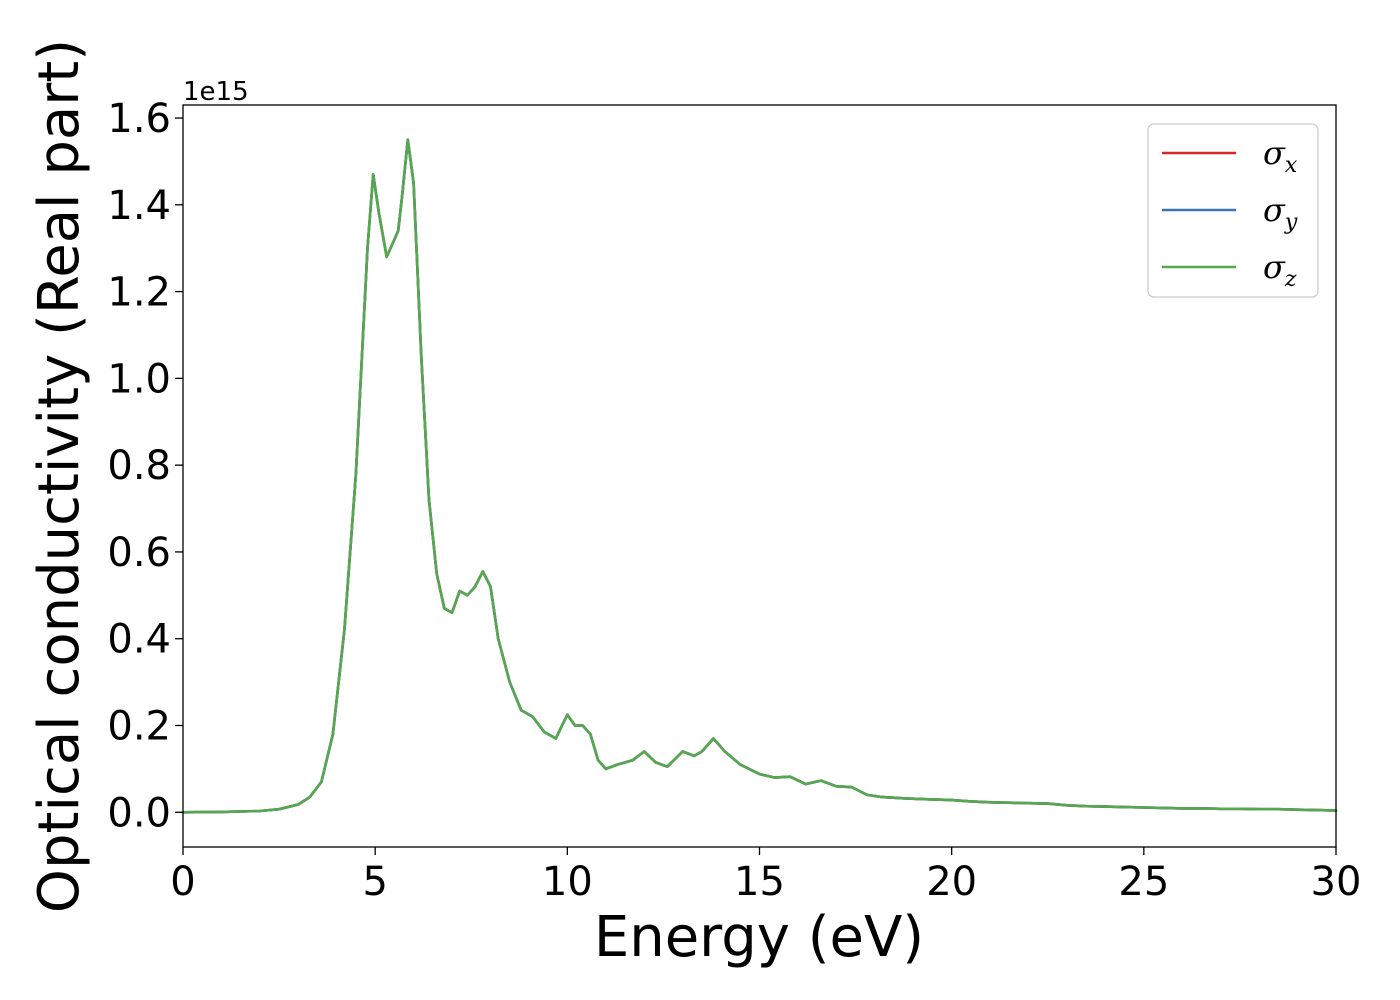 This screenshot has width=1400, height=1000. What do you see at coordinates (182, 882) in the screenshot?
I see `x-tick-label: 0` at bounding box center [182, 882].